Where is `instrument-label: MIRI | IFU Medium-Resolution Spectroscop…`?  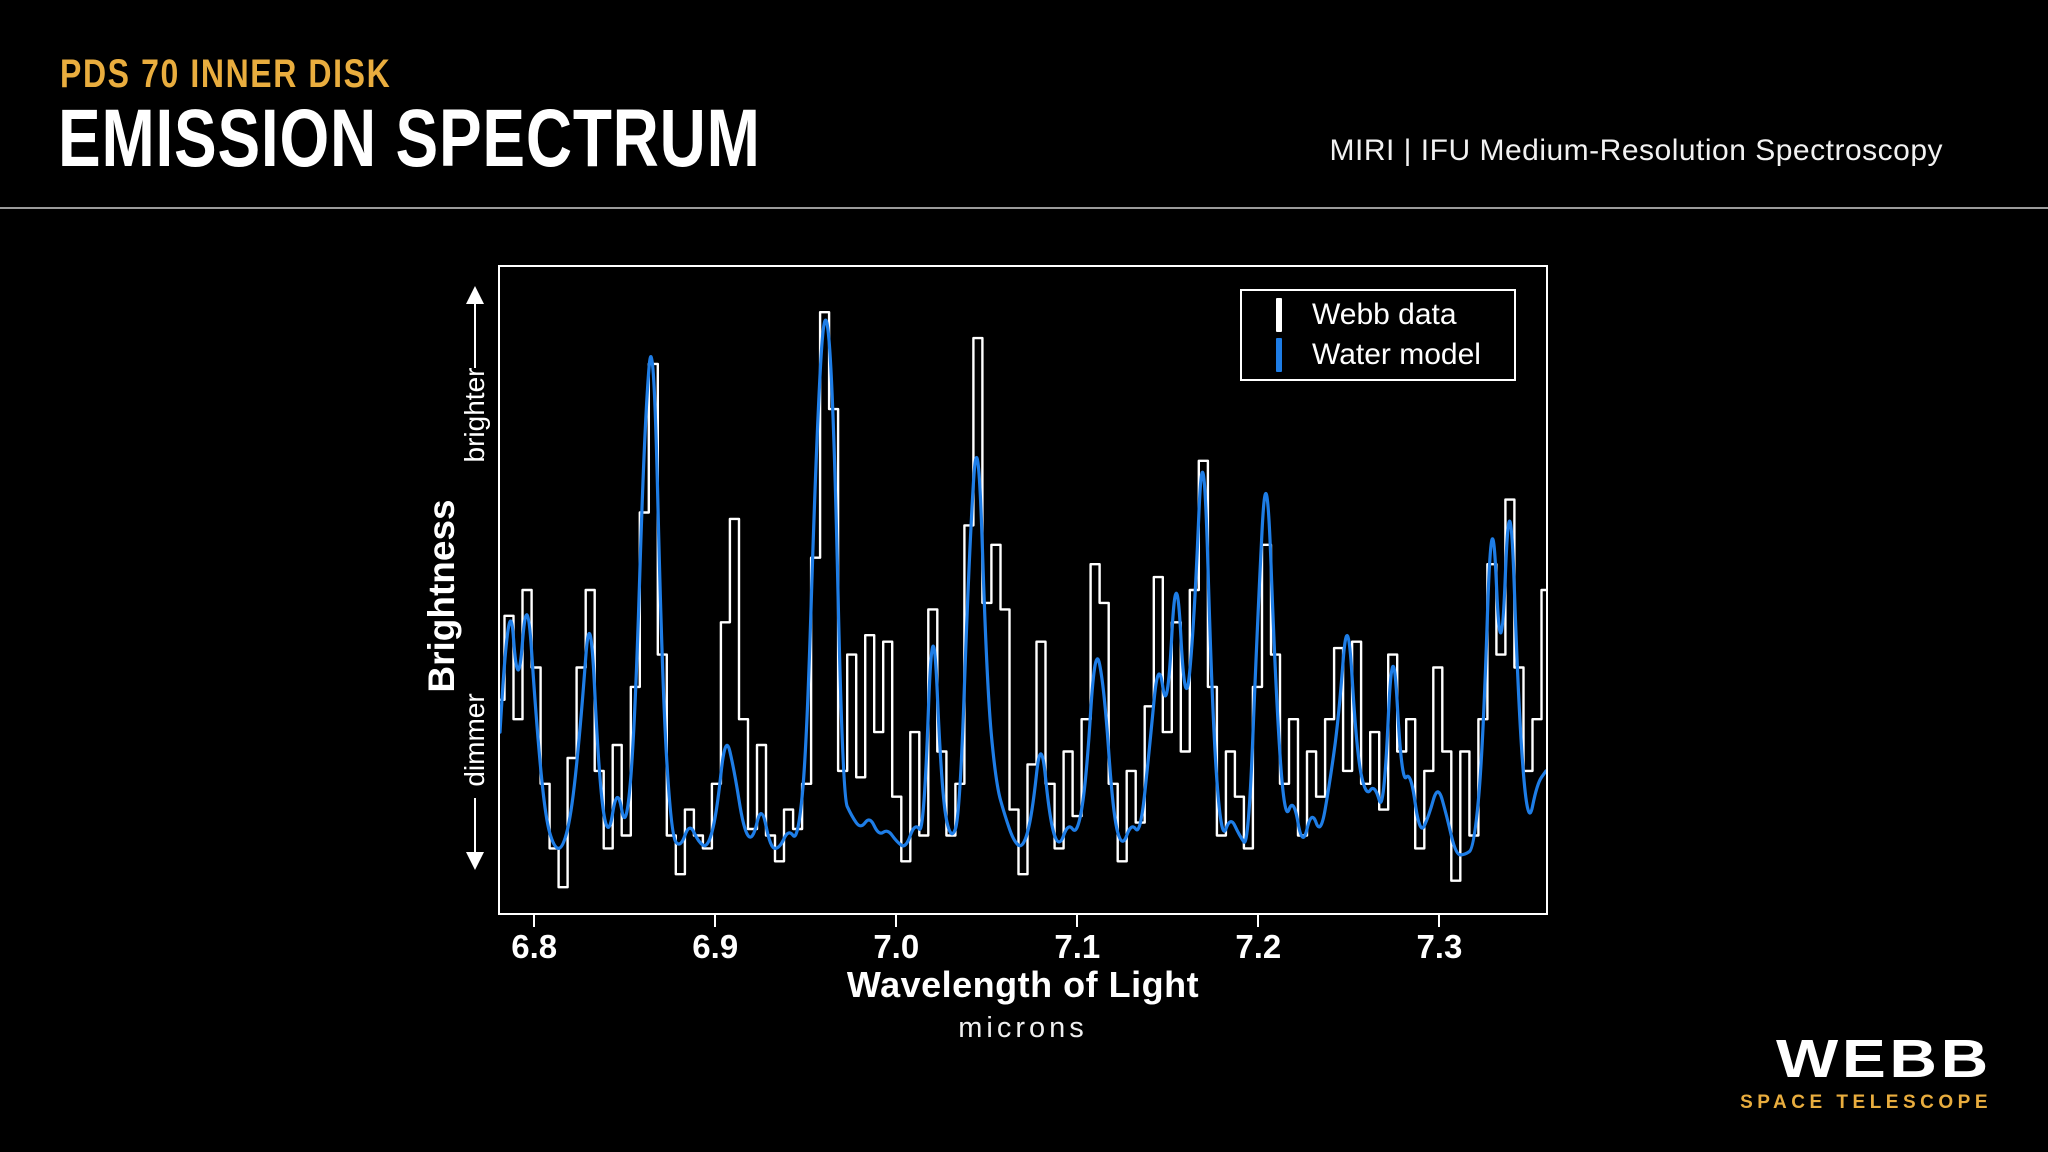
instrument-label: MIRI | IFU Medium-Resolution Spectroscop… is located at coordinates (1636, 150).